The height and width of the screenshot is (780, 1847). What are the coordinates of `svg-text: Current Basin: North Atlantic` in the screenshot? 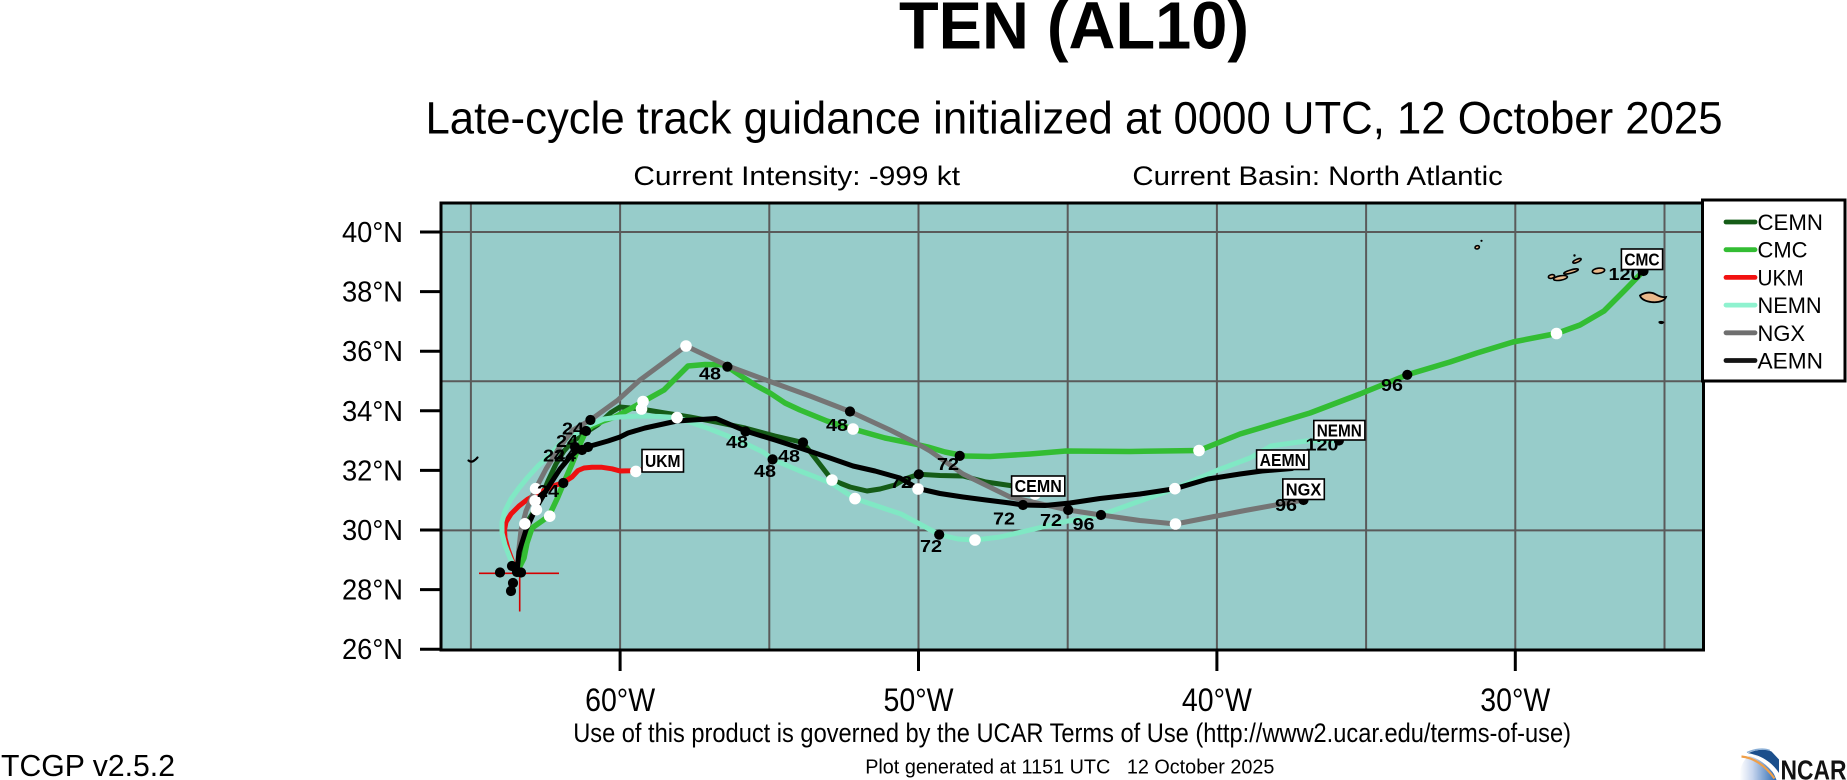 It's located at (1317, 176).